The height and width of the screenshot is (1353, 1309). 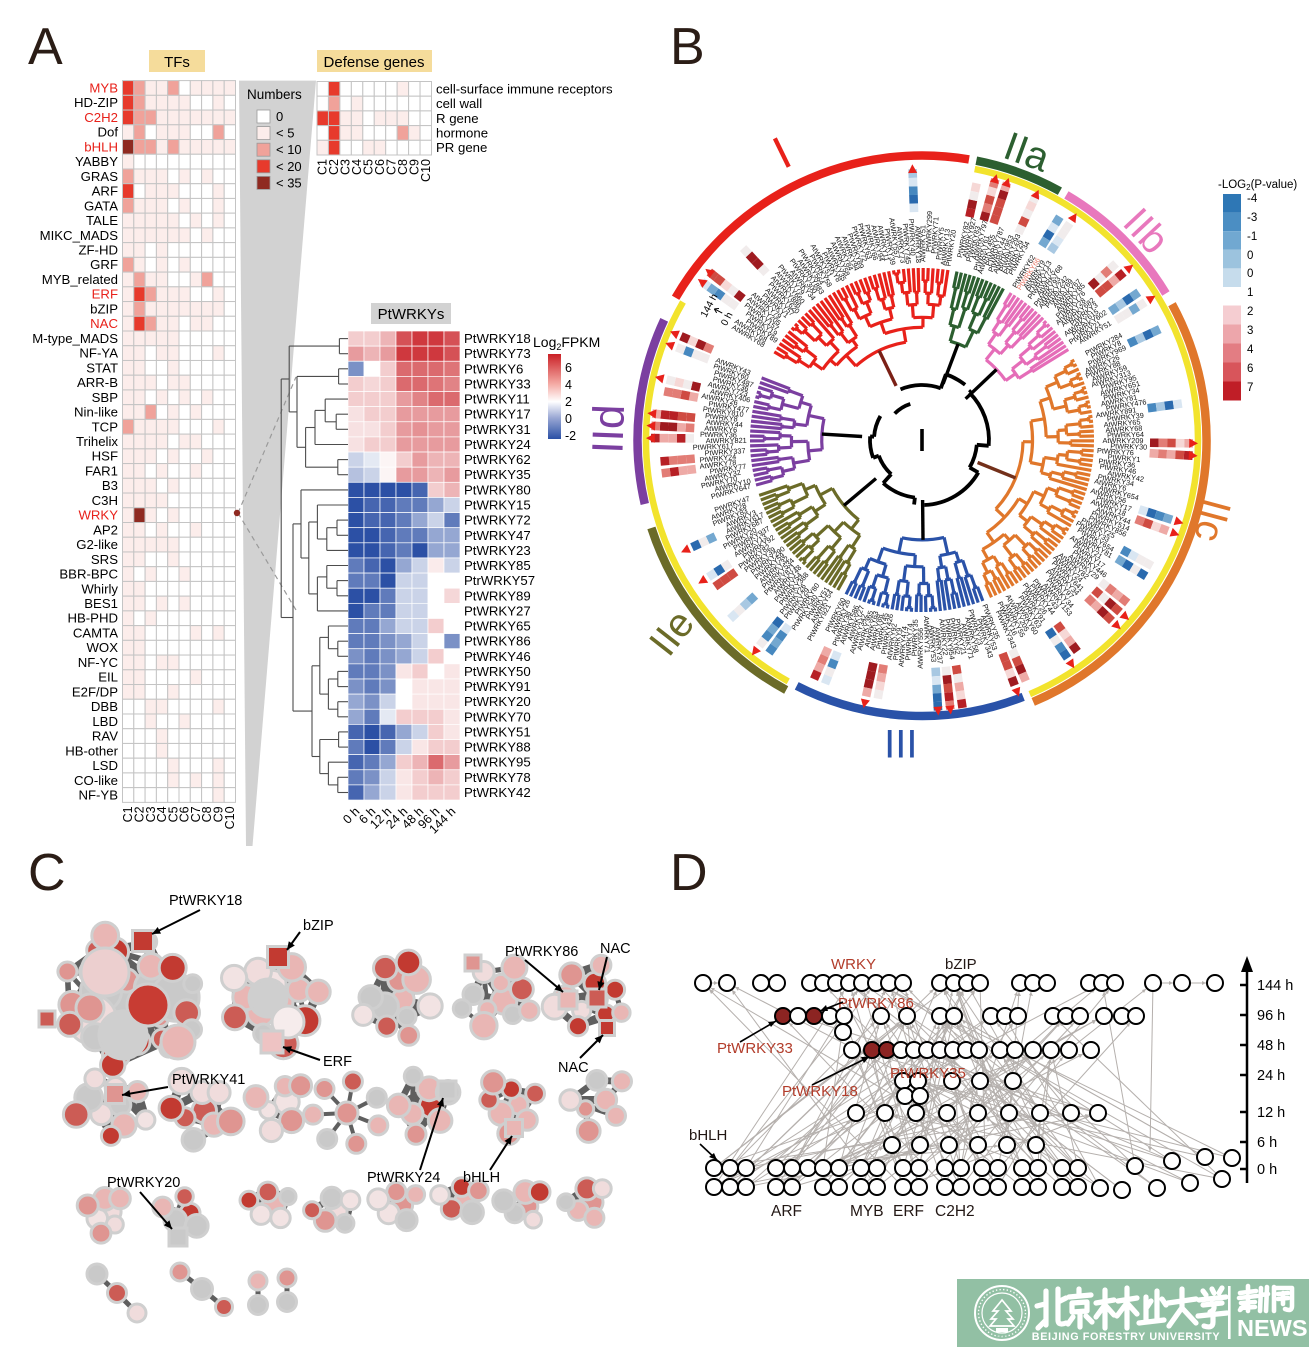 I want to click on svg-text: C3H, so click(x=105, y=500).